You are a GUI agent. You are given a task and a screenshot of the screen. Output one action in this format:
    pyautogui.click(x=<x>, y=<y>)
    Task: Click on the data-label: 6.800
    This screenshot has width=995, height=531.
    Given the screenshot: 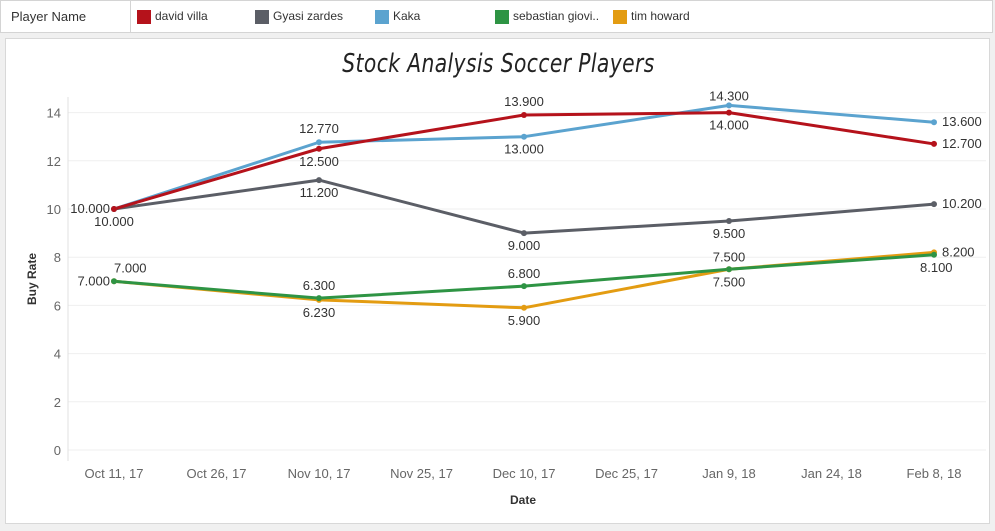 What is the action you would take?
    pyautogui.click(x=524, y=273)
    